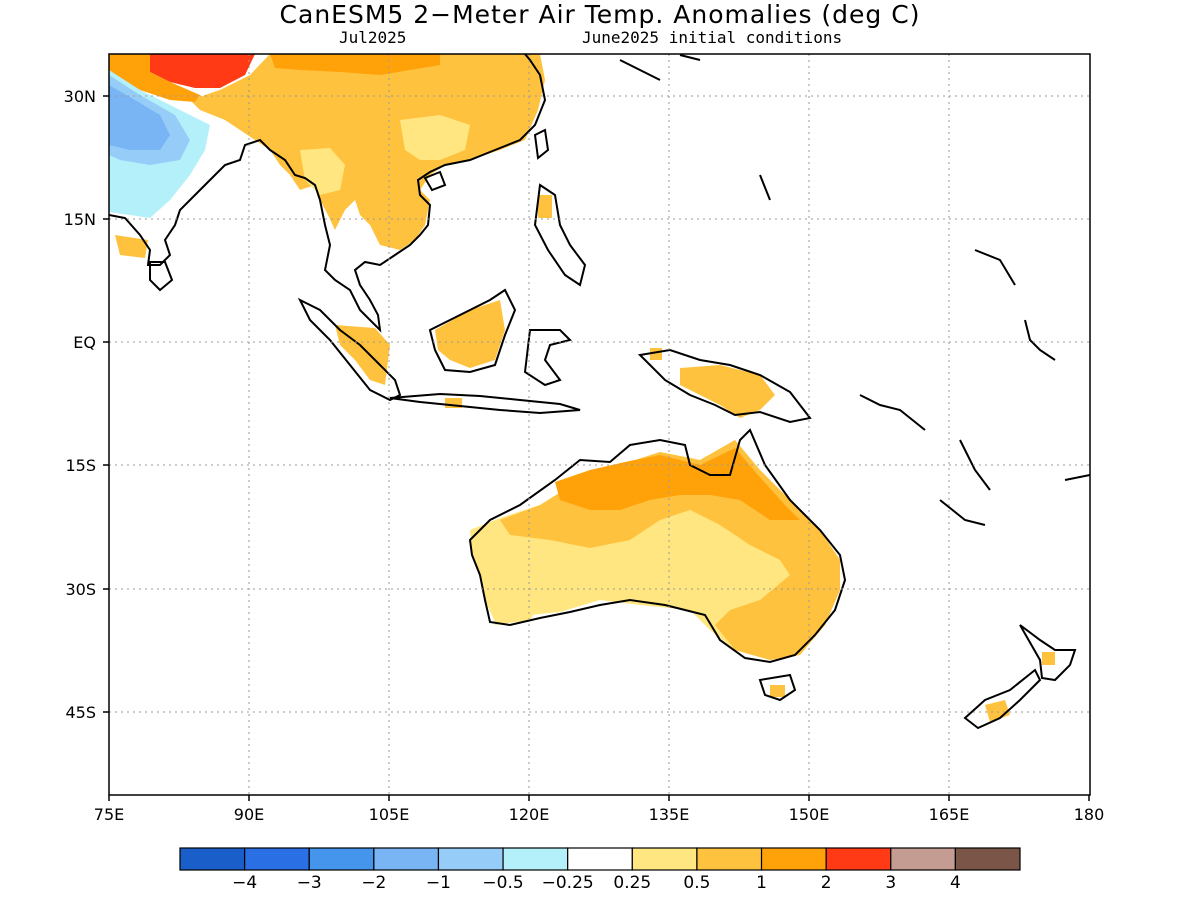 The image size is (1200, 900). I want to click on australia-coastline, so click(657, 546).